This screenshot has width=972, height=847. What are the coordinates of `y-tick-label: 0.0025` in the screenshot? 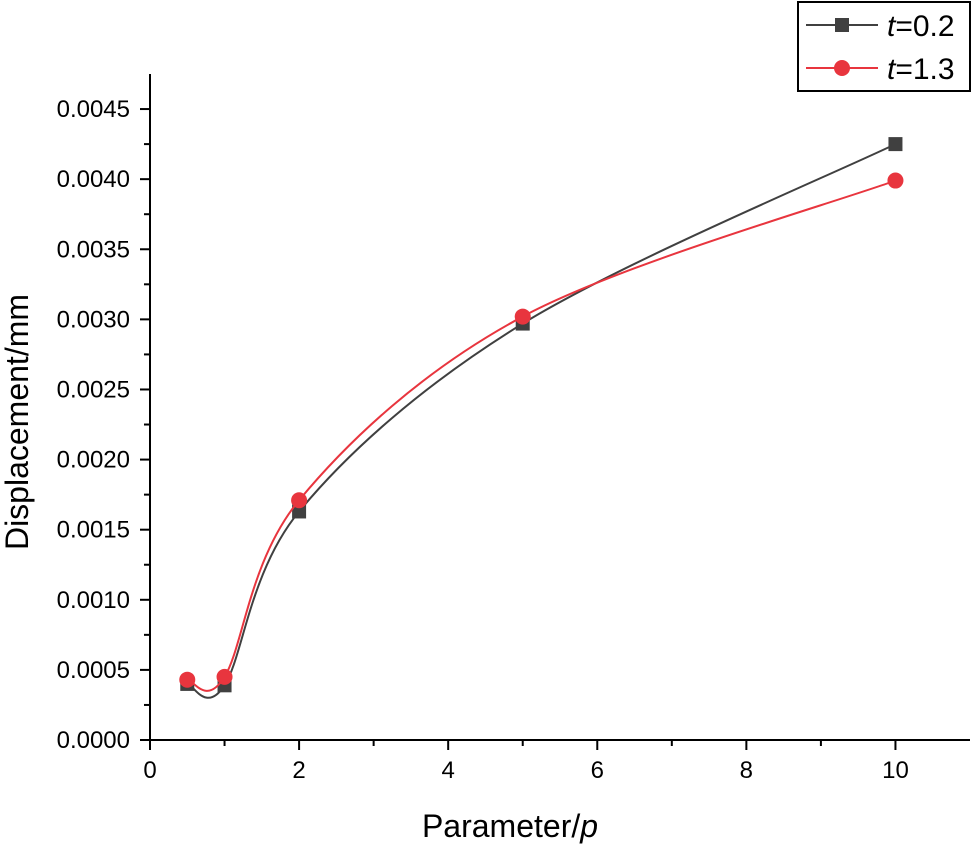 It's located at (93, 389).